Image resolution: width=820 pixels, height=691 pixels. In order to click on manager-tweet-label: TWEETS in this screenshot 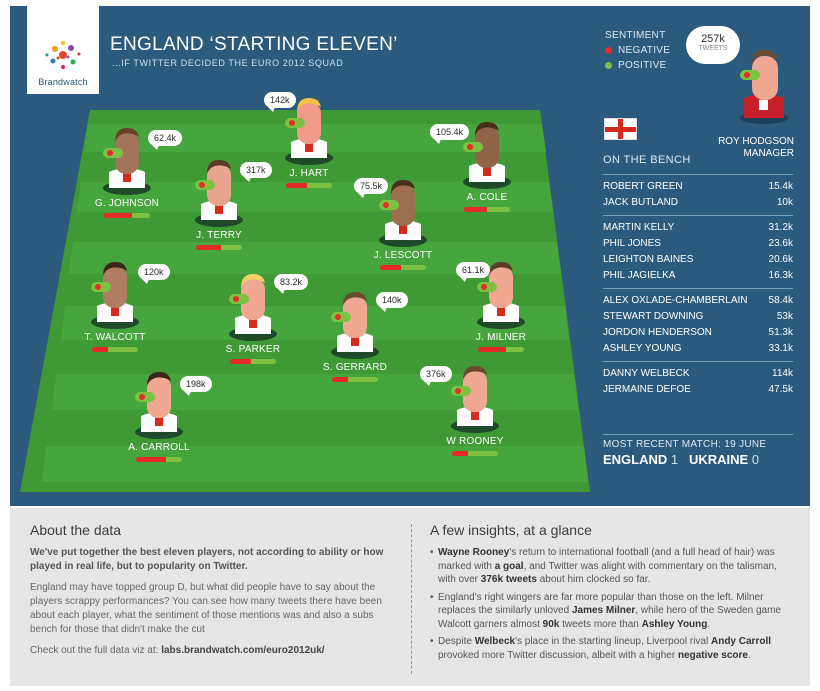, I will do `click(713, 48)`.